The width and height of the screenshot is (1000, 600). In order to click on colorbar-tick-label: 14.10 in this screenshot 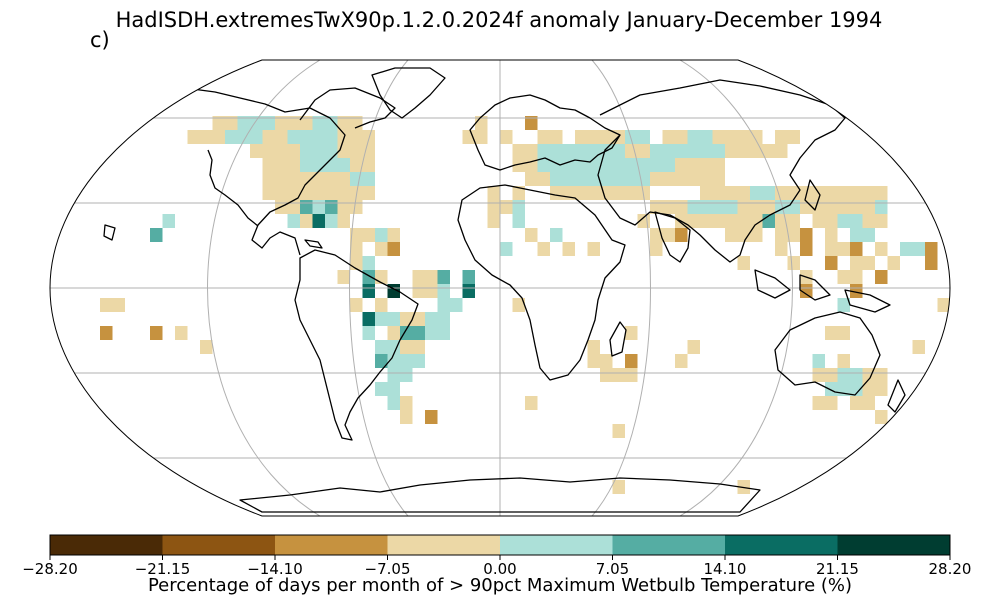, I will do `click(725, 569)`.